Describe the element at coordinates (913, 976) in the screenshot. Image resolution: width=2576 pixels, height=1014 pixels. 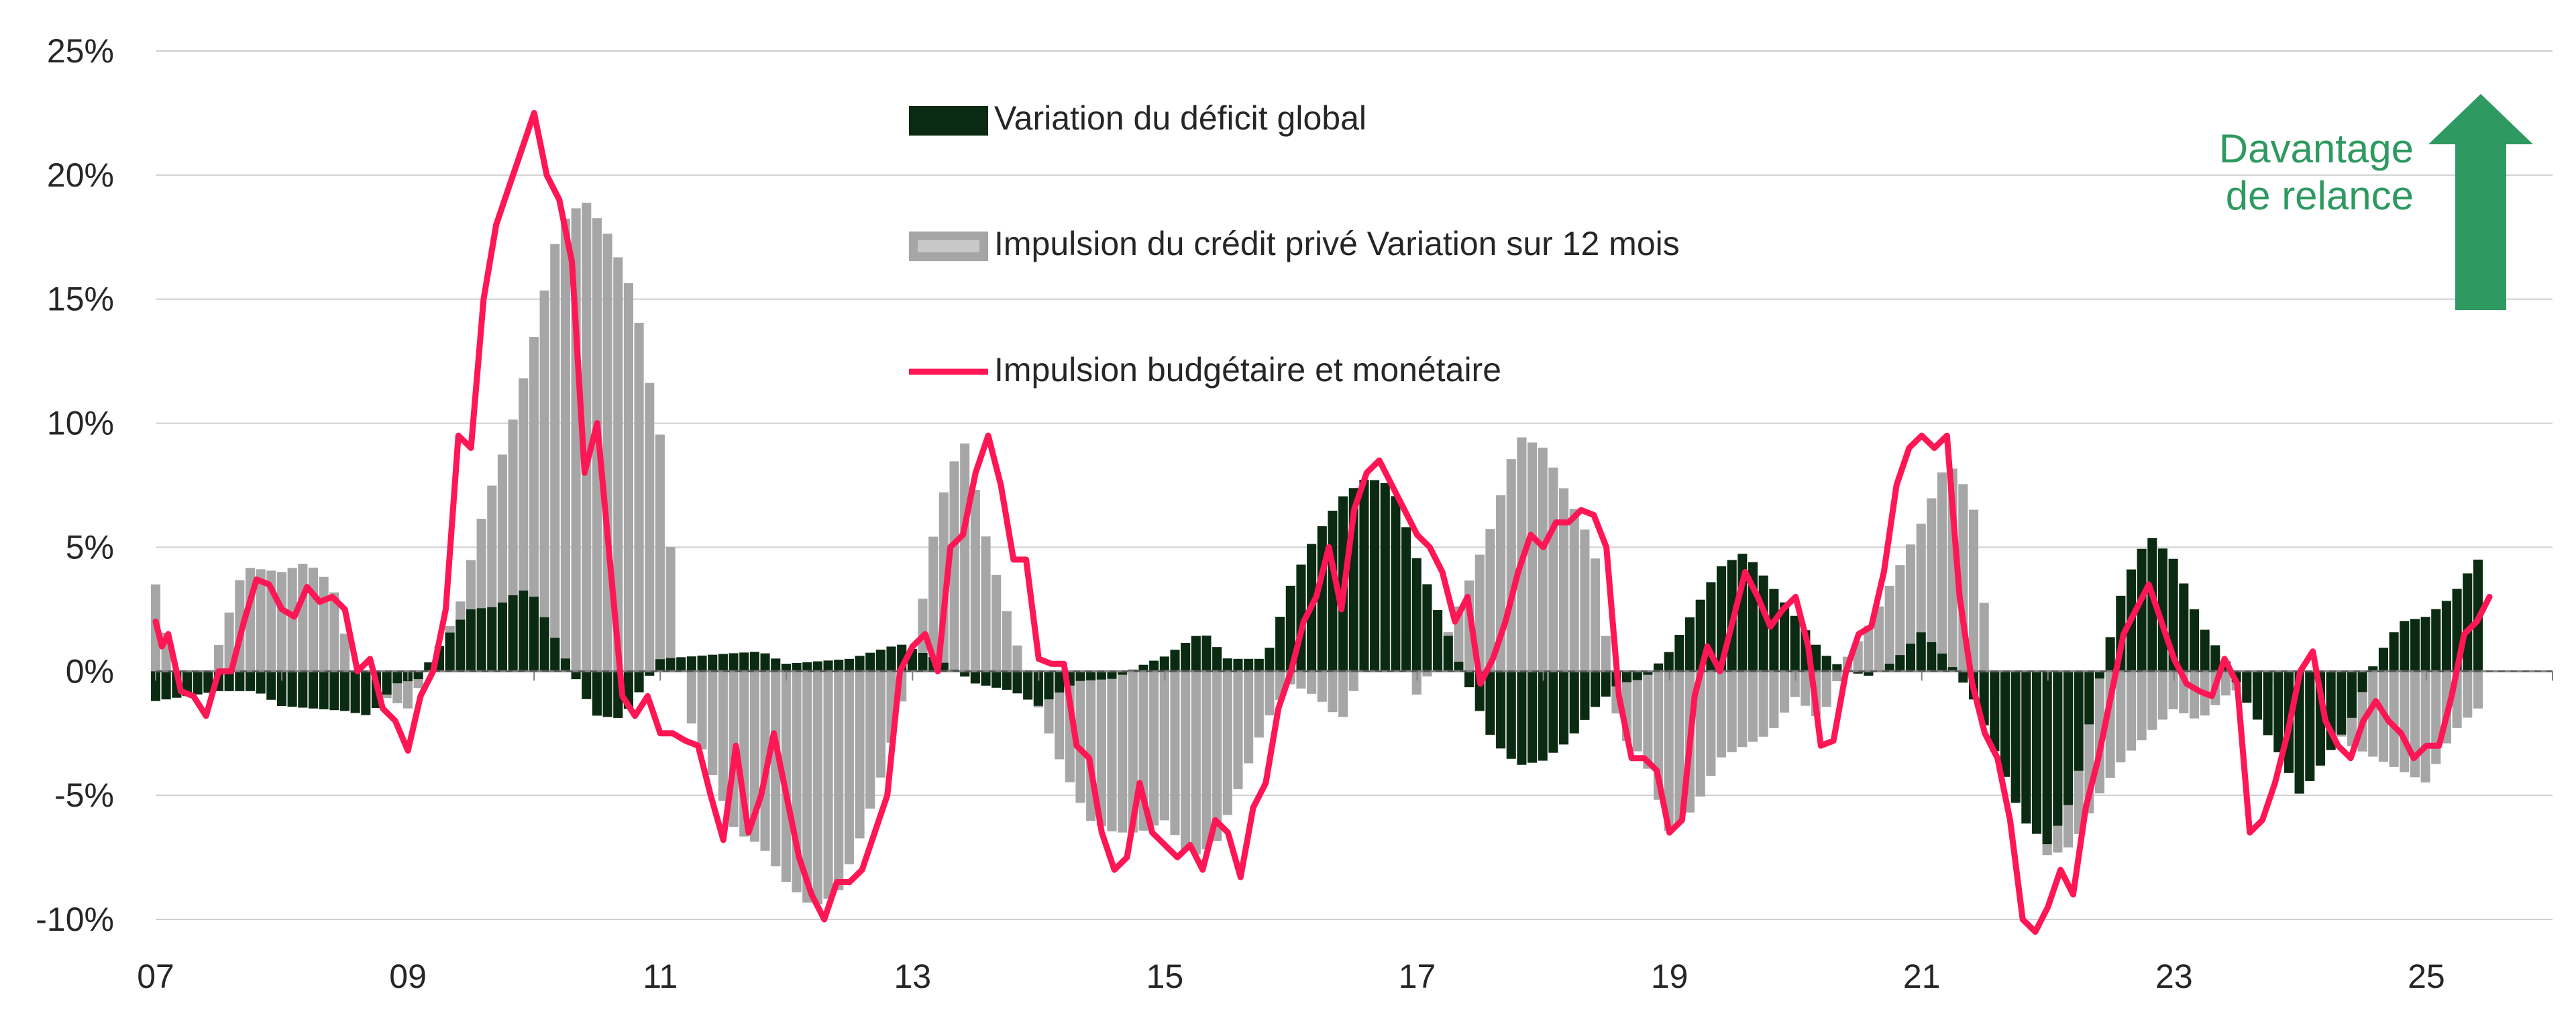
I see `x-tick-label: 13` at that location.